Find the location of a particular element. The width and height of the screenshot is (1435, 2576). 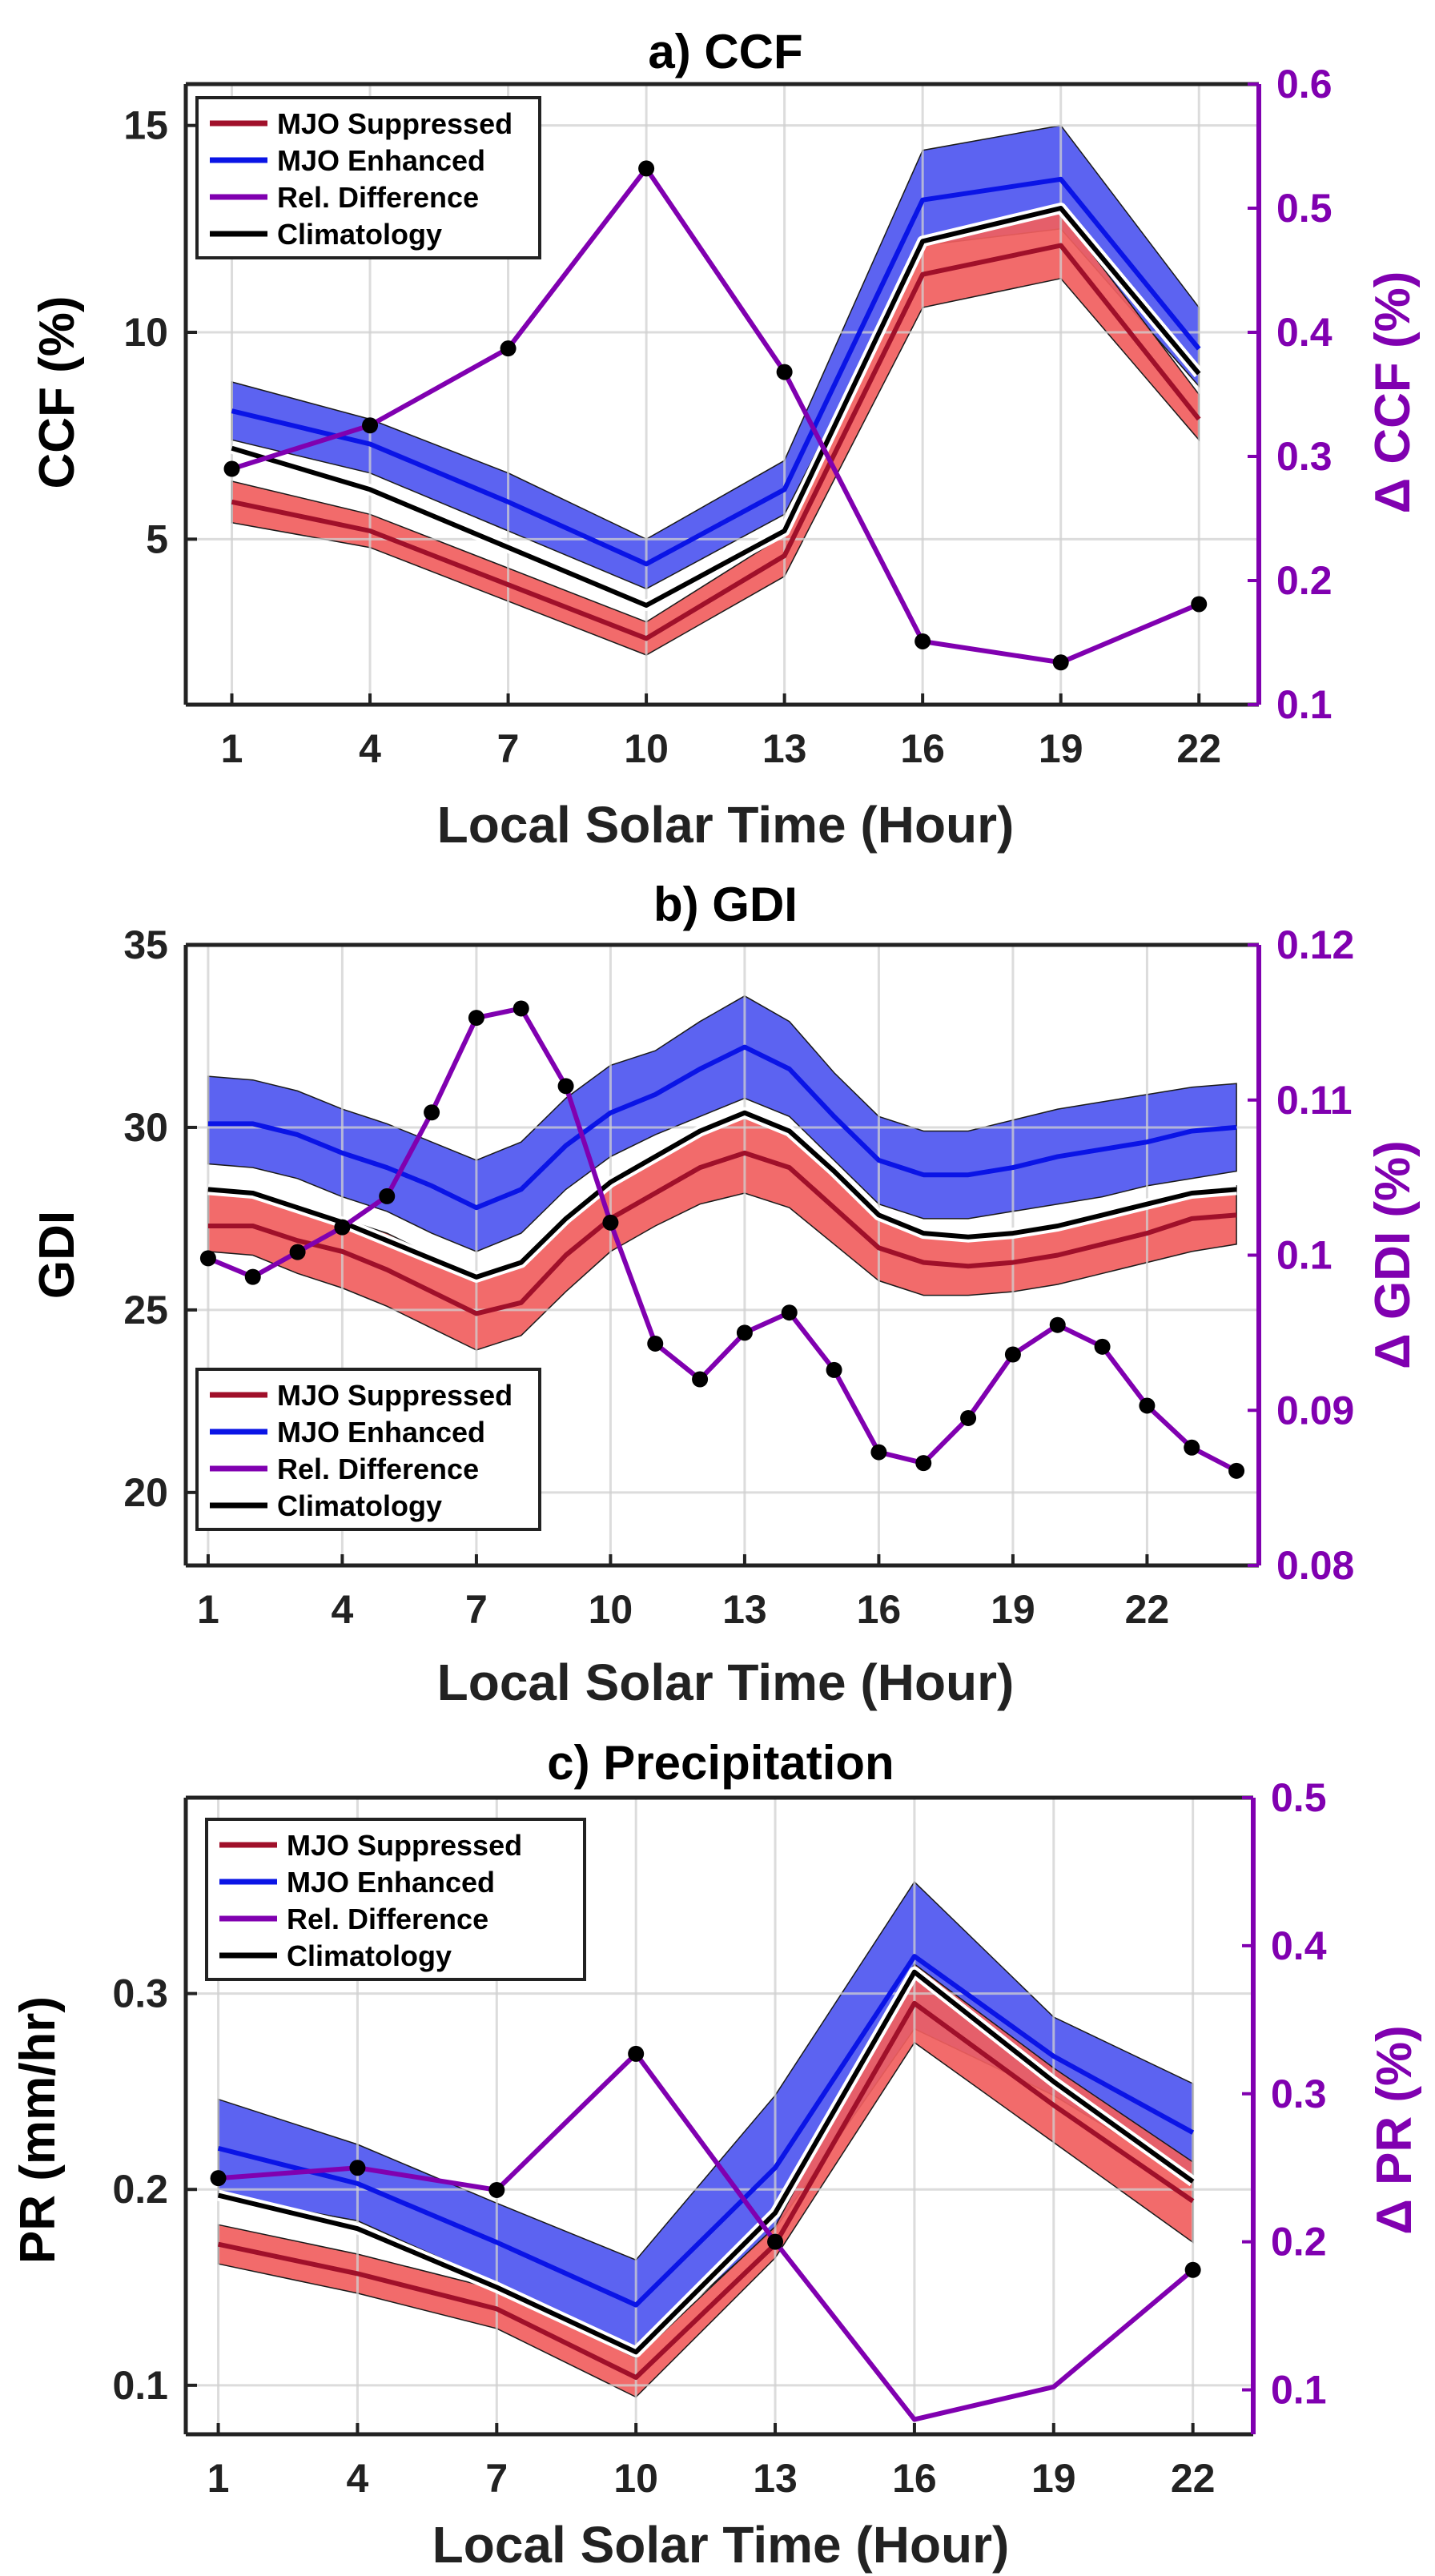

y-axis-label: PR (mm/hr) is located at coordinates (38, 2130).